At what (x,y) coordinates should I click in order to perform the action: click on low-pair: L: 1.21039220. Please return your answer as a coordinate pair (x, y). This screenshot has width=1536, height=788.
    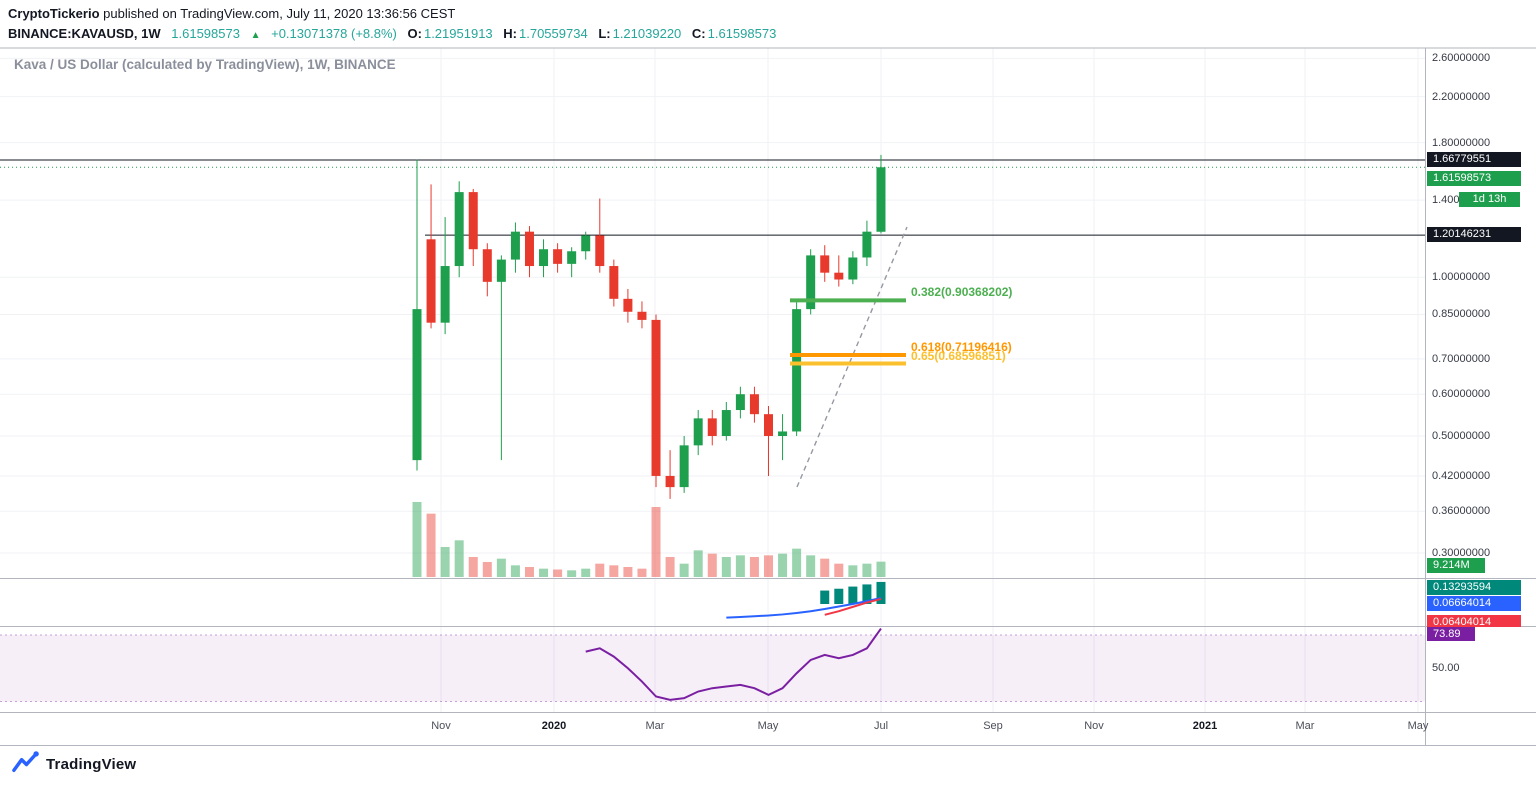
    Looking at the image, I should click on (639, 33).